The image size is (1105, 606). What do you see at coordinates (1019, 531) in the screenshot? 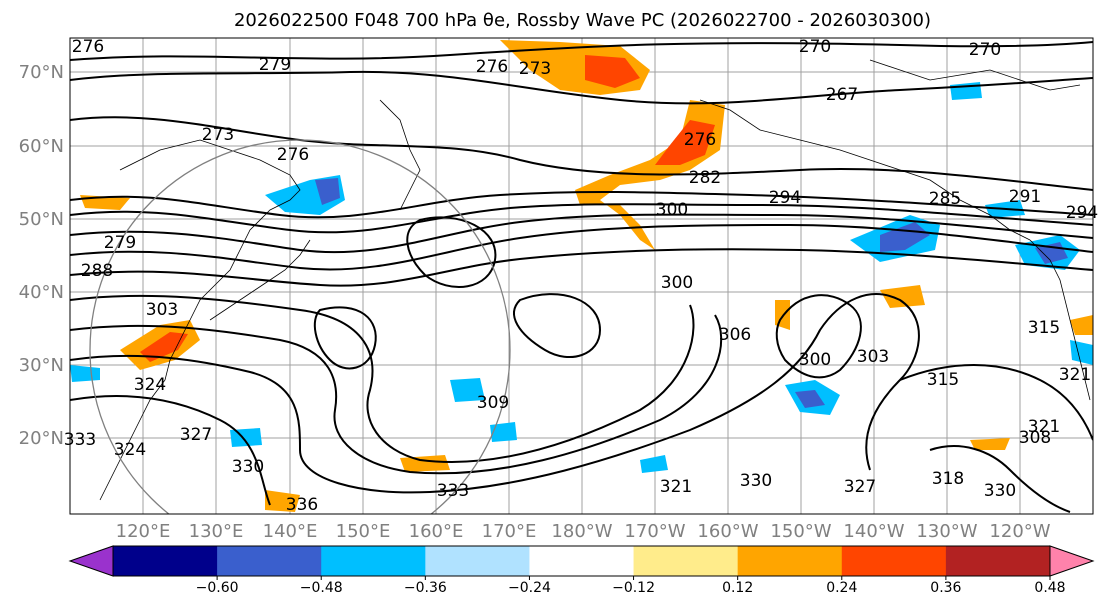
I see `longitude-tick-label: 120°W` at bounding box center [1019, 531].